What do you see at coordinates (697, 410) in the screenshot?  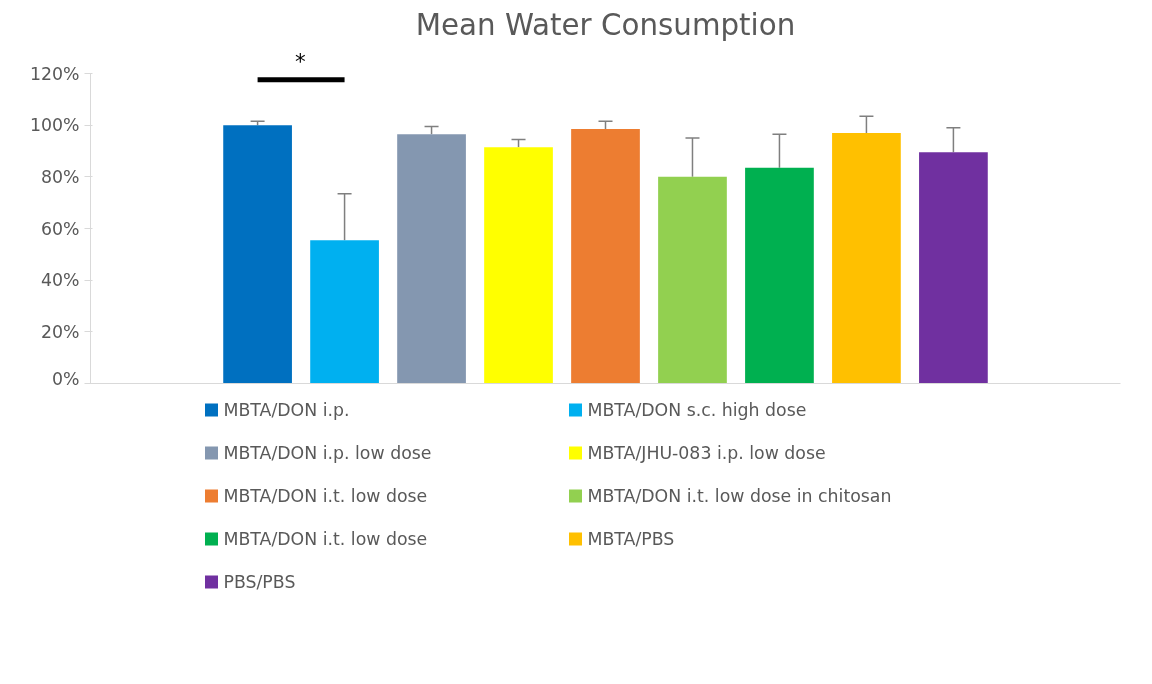 I see `legend-label: MBTA/DON s.c. high dose` at bounding box center [697, 410].